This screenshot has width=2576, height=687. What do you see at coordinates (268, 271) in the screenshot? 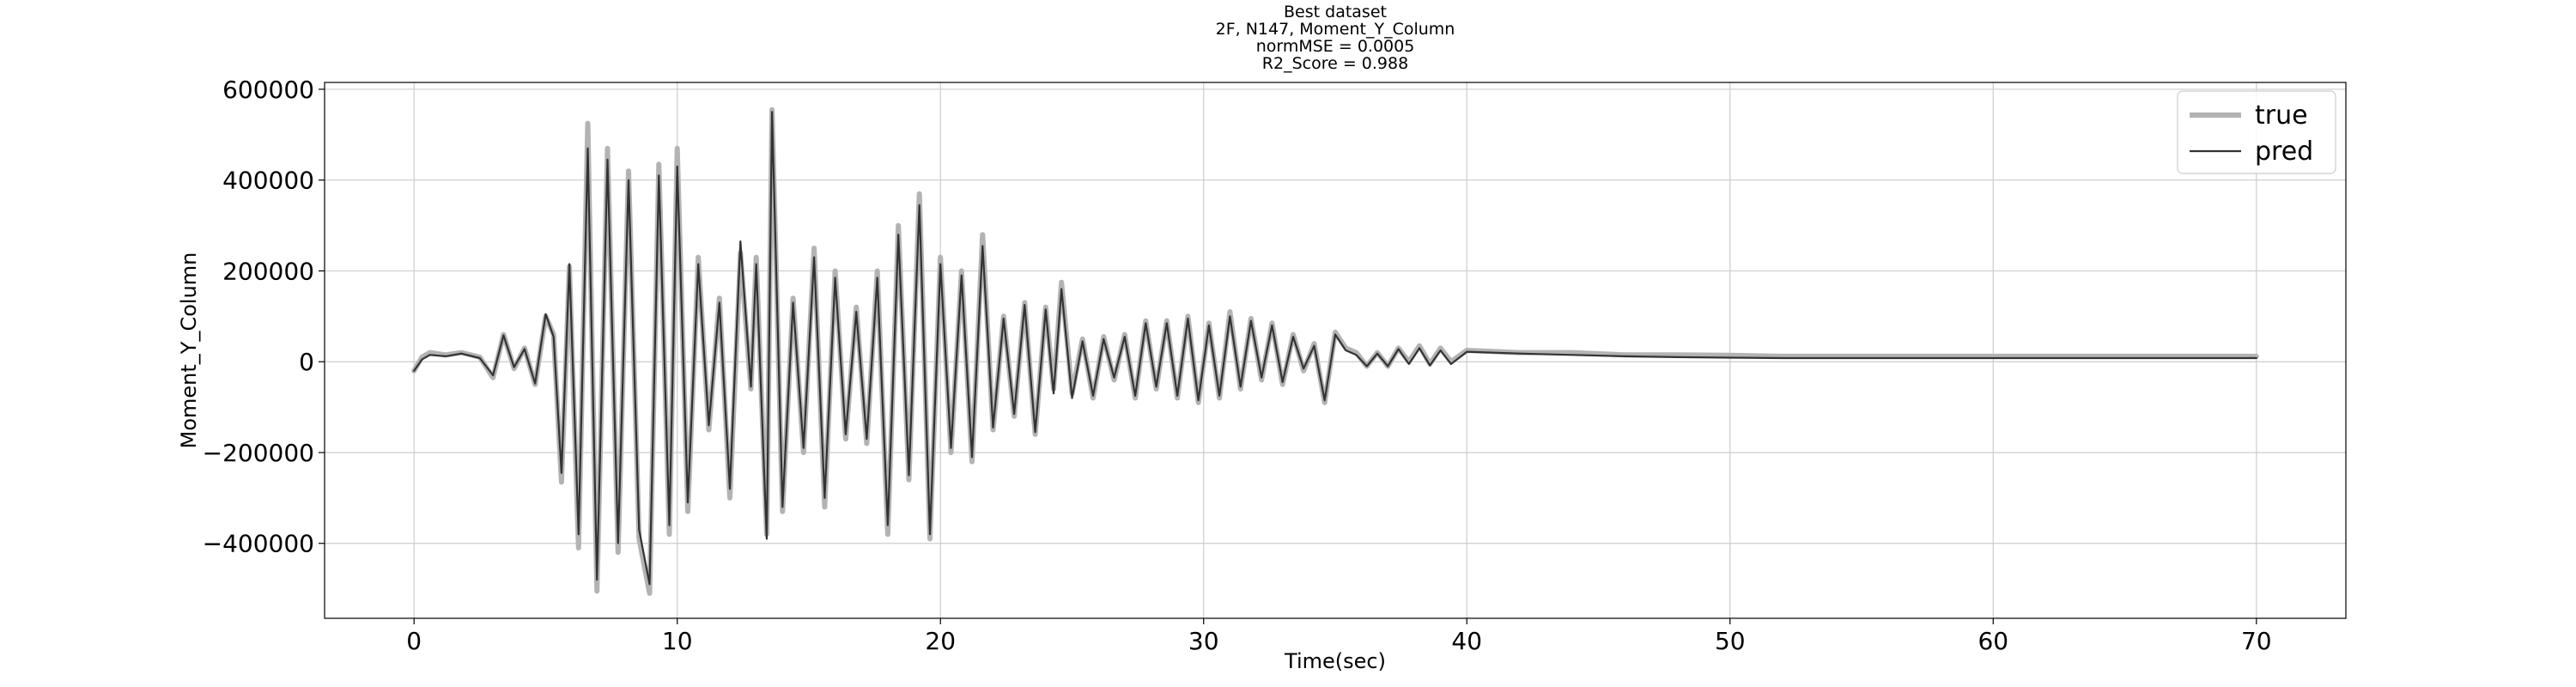
I see `y-tick-label: 200000` at bounding box center [268, 271].